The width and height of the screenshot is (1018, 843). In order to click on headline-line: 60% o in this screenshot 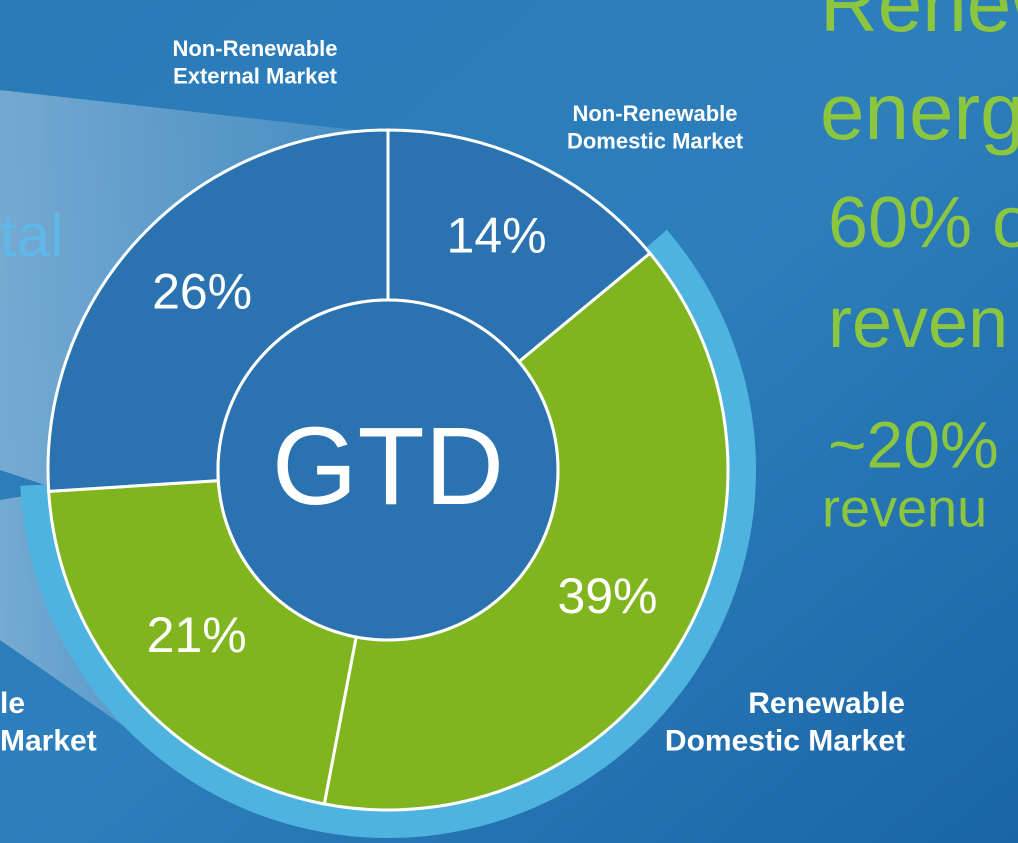, I will do `click(923, 223)`.